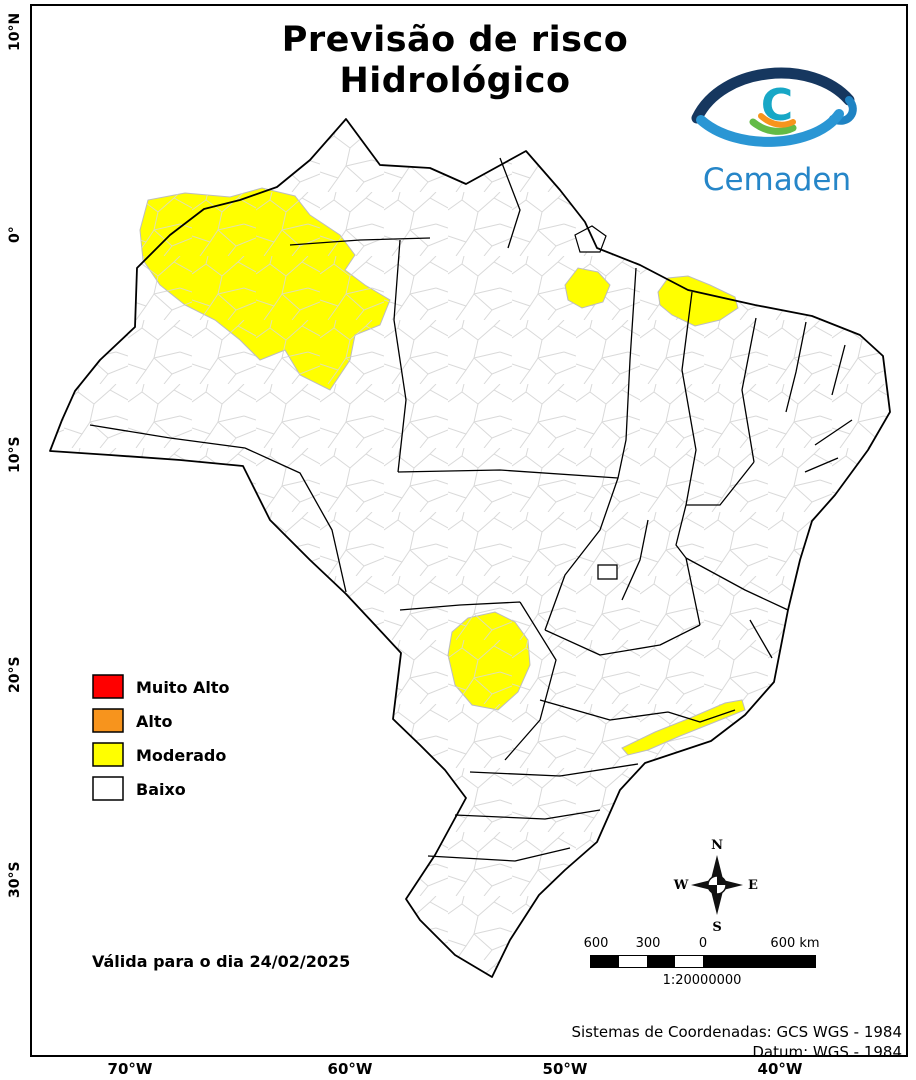  Describe the element at coordinates (753, 885) in the screenshot. I see `compass-e-label: E` at that location.